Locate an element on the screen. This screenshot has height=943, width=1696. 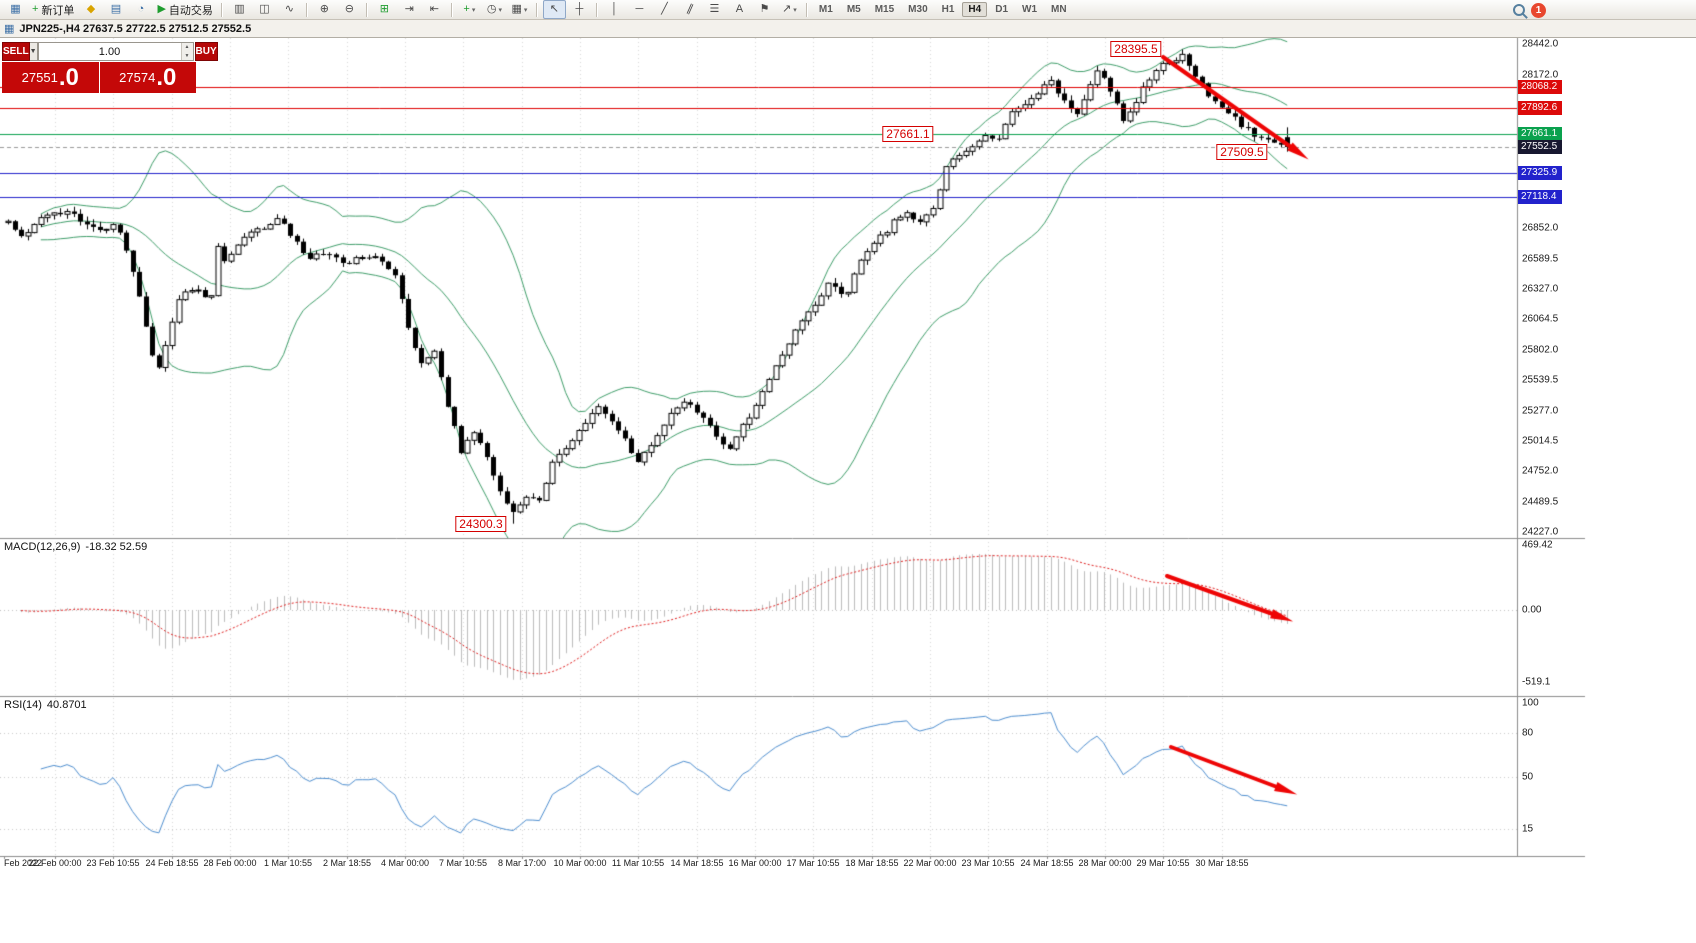
diamond-icon: ◆ is located at coordinates (91, 9).